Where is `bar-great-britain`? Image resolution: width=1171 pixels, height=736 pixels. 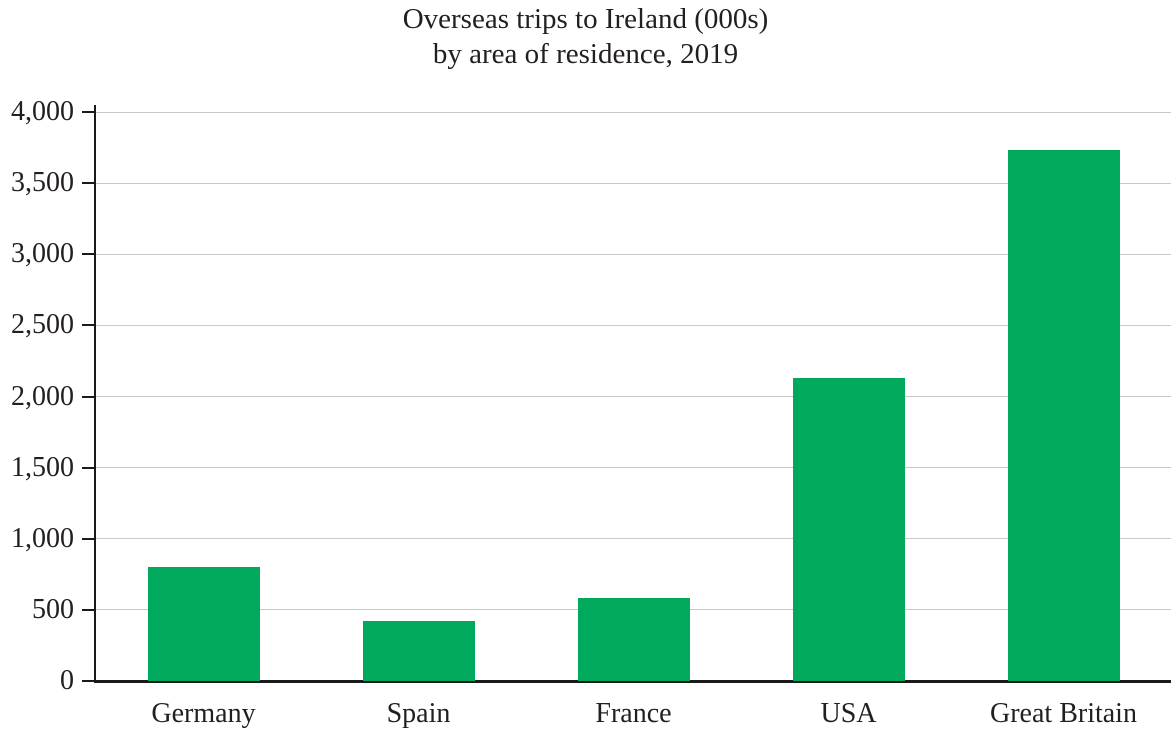
bar-great-britain is located at coordinates (1063, 415).